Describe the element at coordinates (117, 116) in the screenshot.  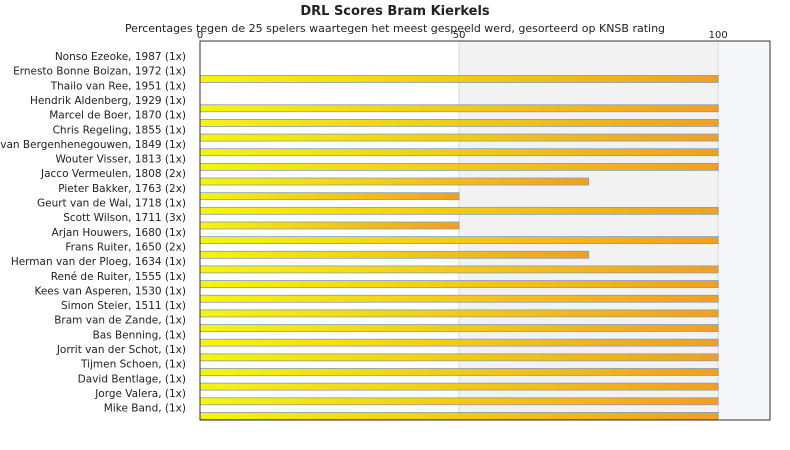
I see `category-label: Marcel de Boer, 1870 (1x)` at that location.